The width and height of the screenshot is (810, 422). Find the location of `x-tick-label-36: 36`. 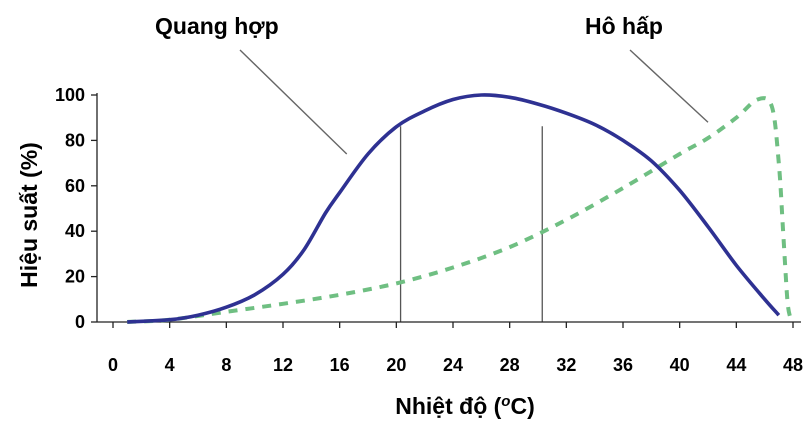

x-tick-label-36: 36 is located at coordinates (623, 365).